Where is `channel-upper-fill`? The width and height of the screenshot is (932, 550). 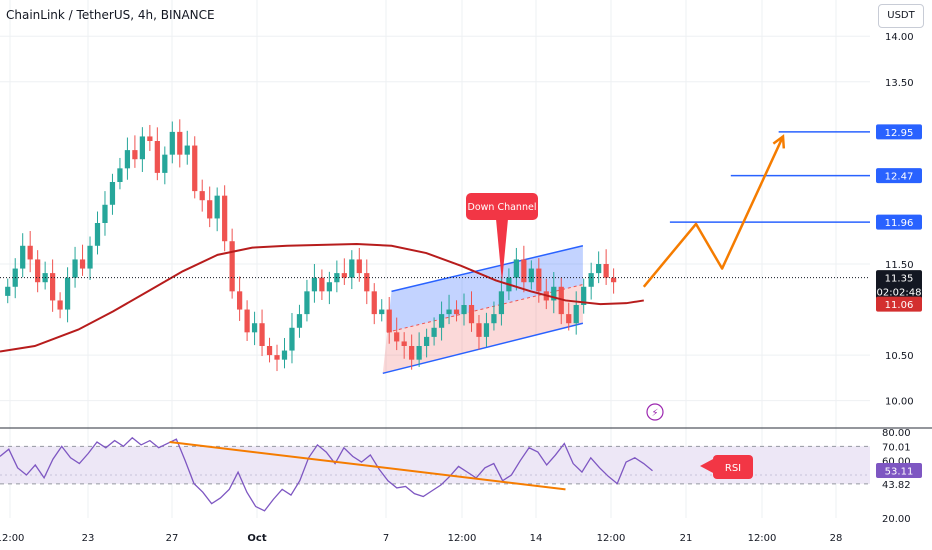
channel-upper-fill is located at coordinates (485, 289).